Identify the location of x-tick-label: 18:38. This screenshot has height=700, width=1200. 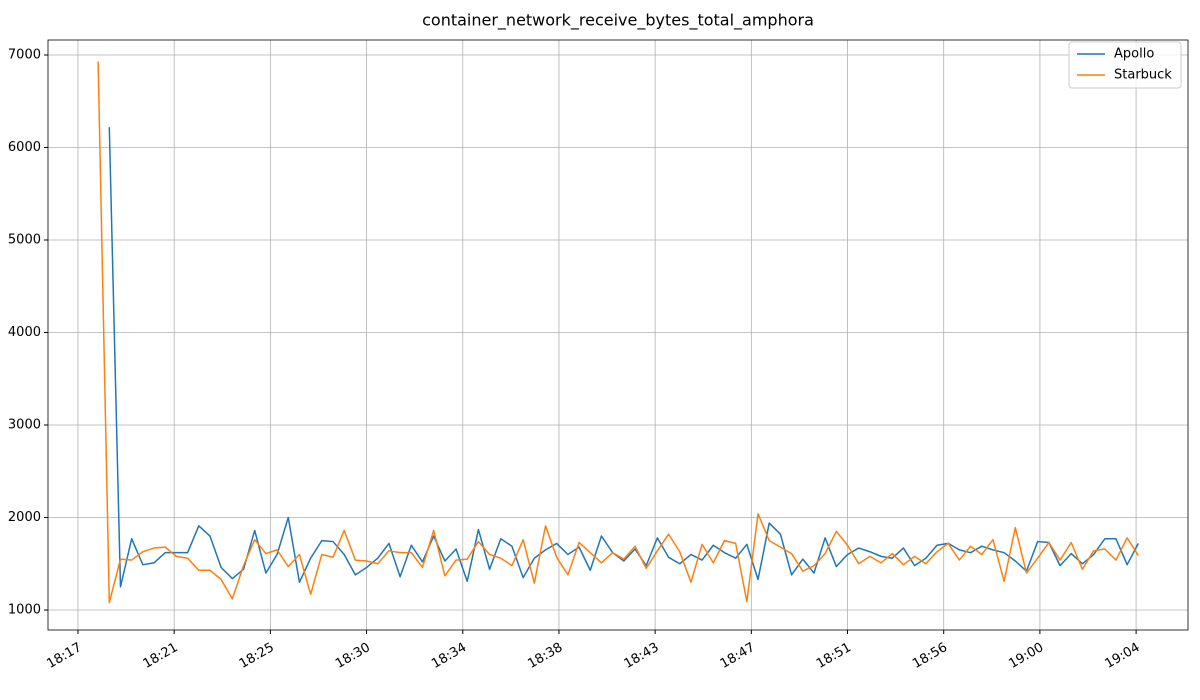
(545, 656).